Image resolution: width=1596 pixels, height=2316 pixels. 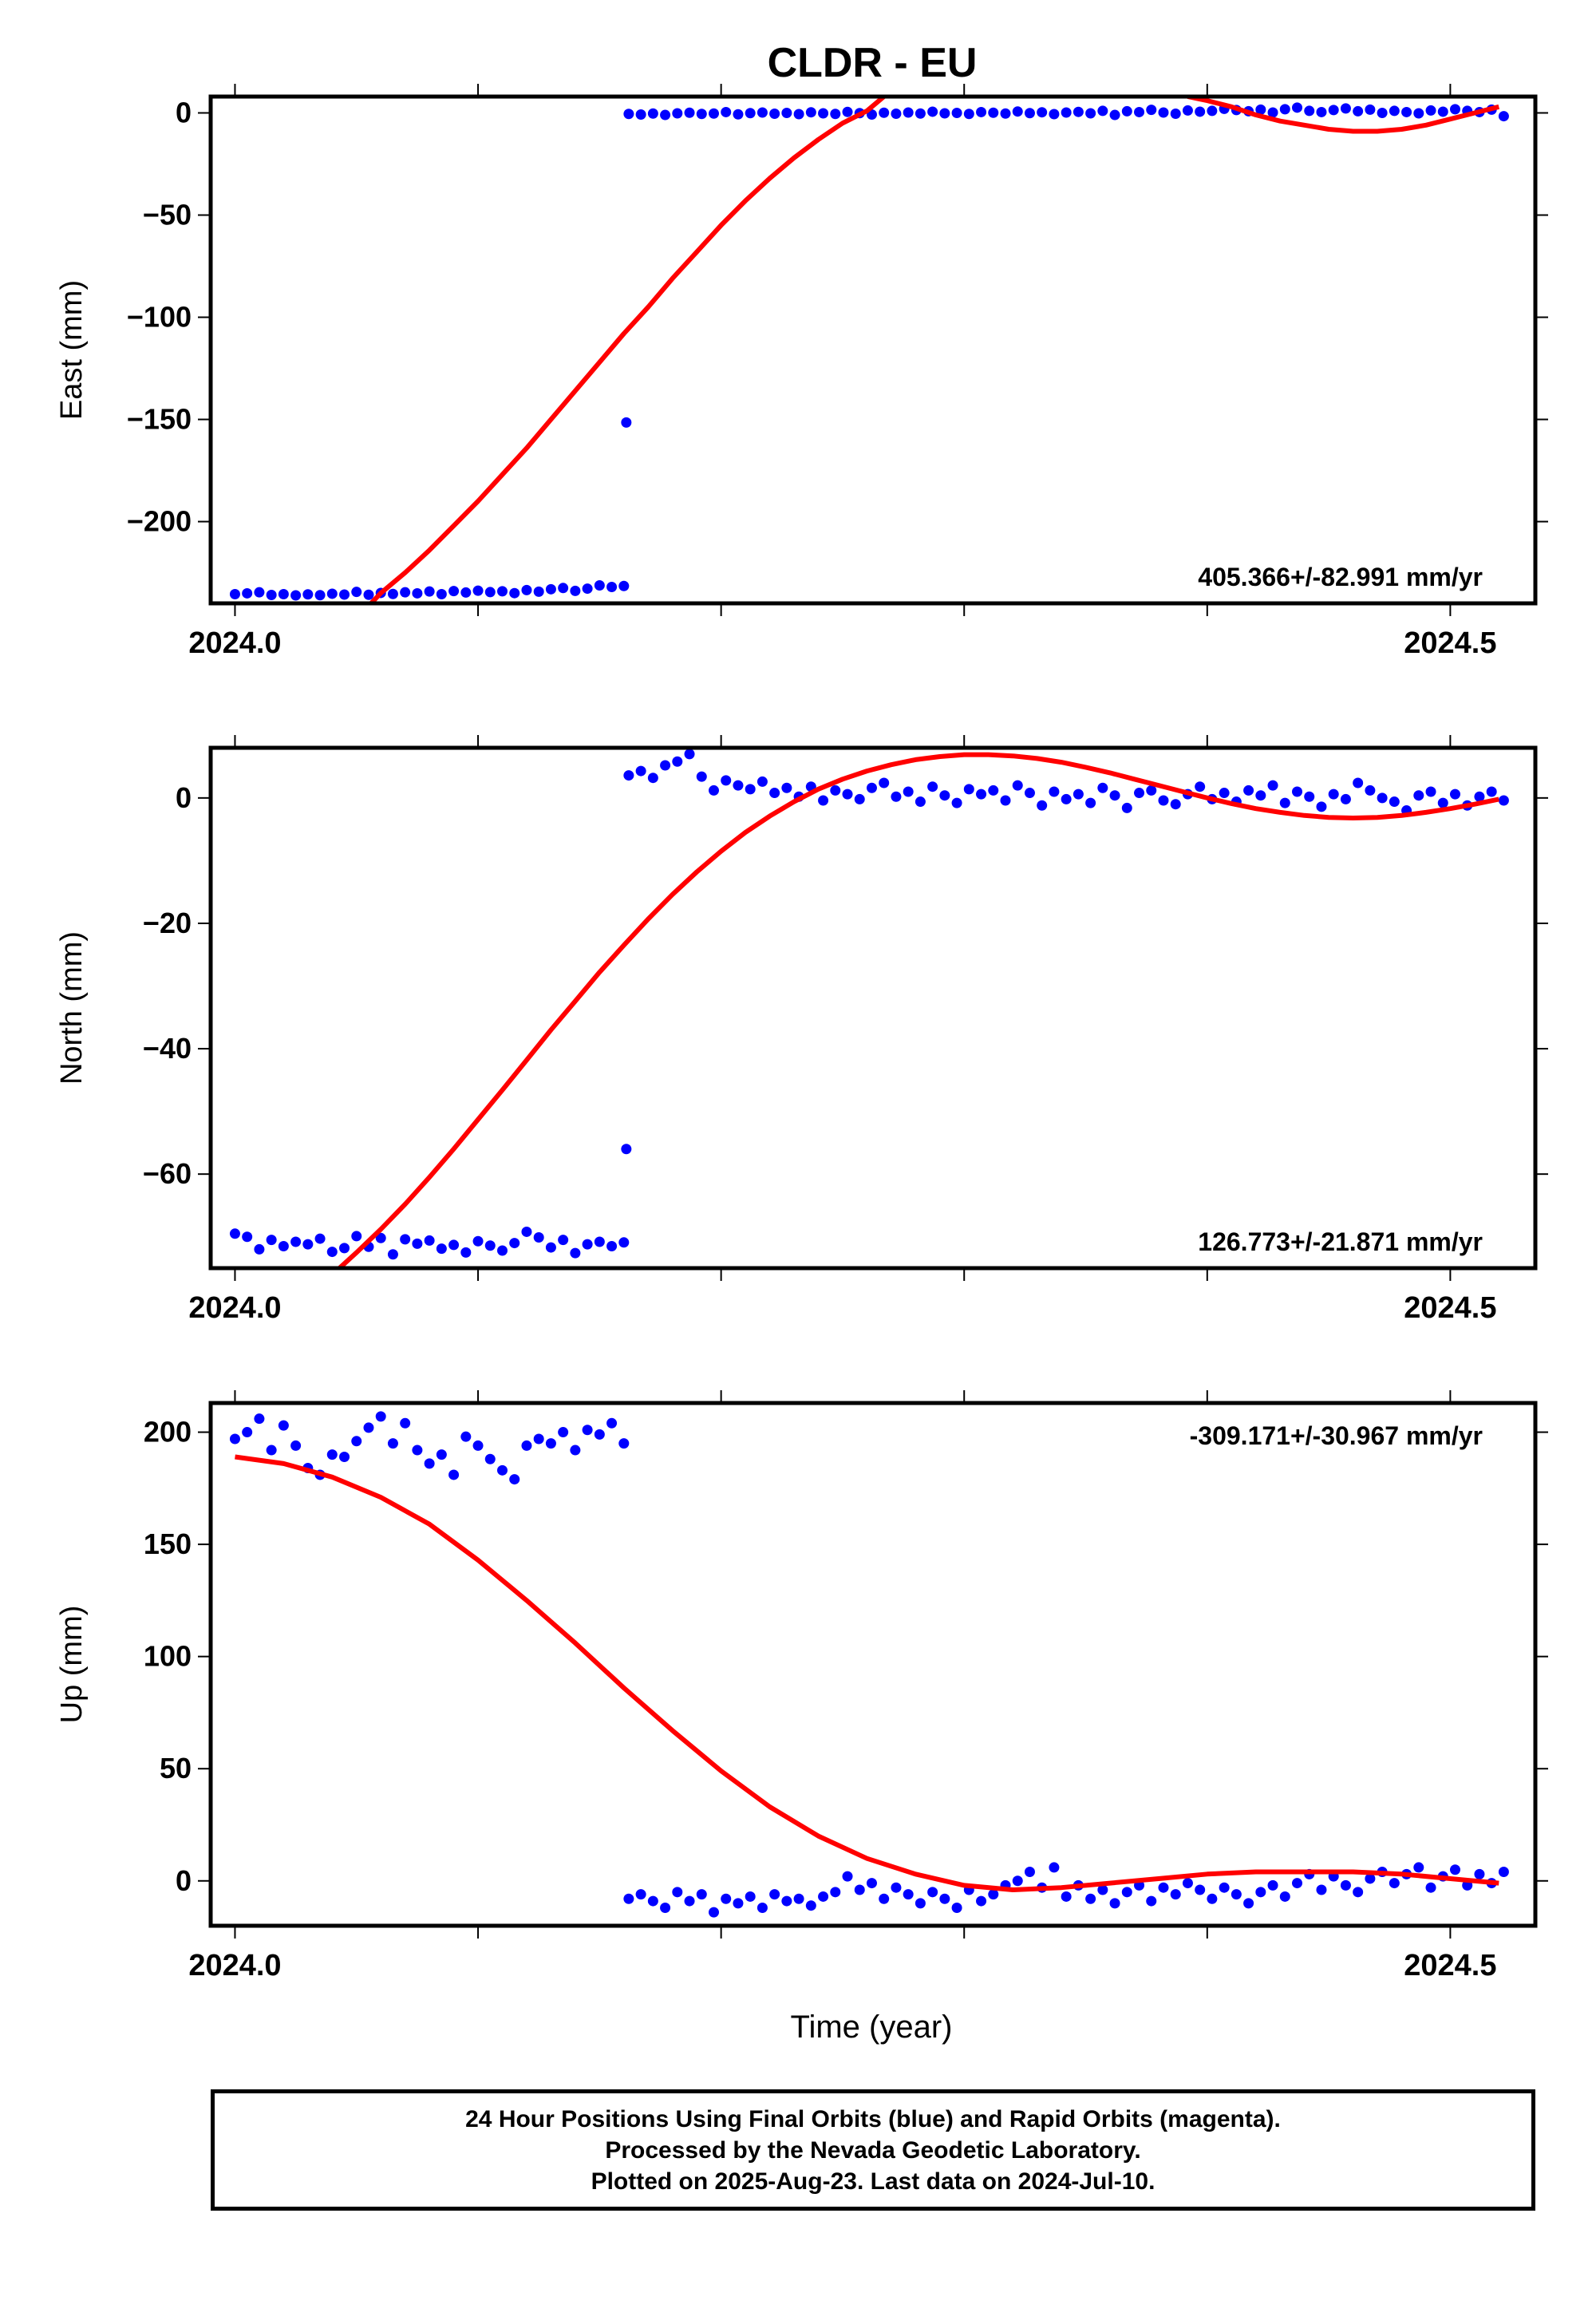 What do you see at coordinates (867, 1673) in the screenshot?
I see `up-fit-curve` at bounding box center [867, 1673].